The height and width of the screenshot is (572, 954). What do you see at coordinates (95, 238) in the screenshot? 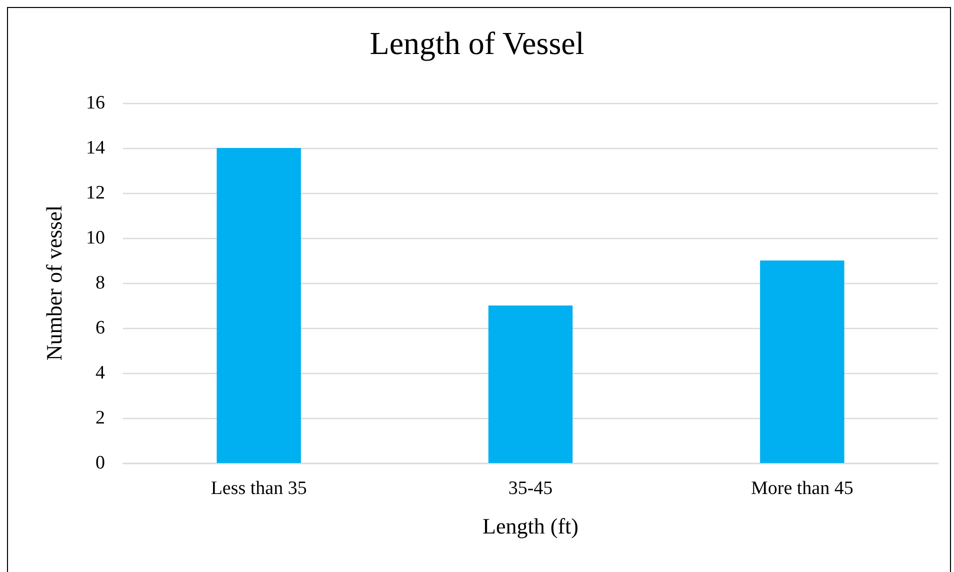
I see `y-tick-label: 10` at bounding box center [95, 238].